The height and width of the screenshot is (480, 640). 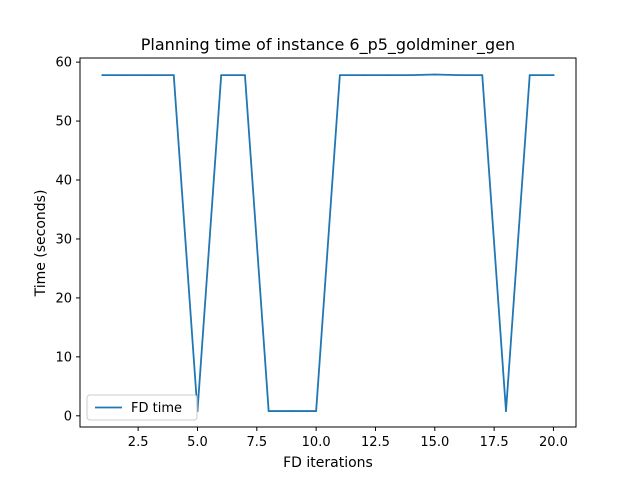 I want to click on x-tick-label: 17.5, so click(x=494, y=442).